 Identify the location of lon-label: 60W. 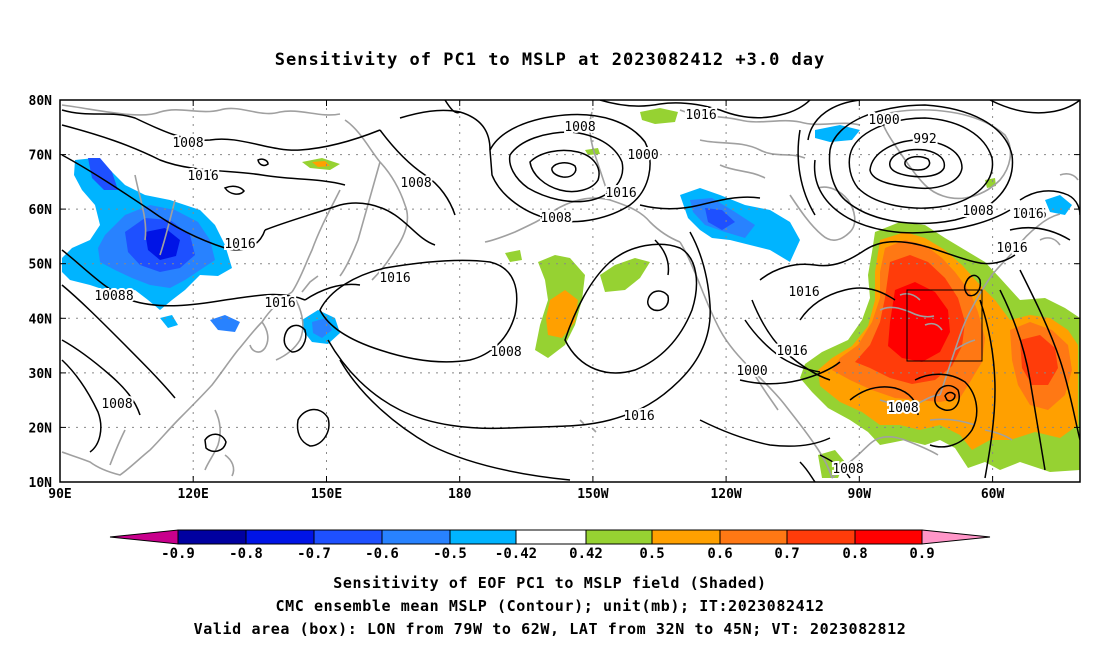
(993, 494).